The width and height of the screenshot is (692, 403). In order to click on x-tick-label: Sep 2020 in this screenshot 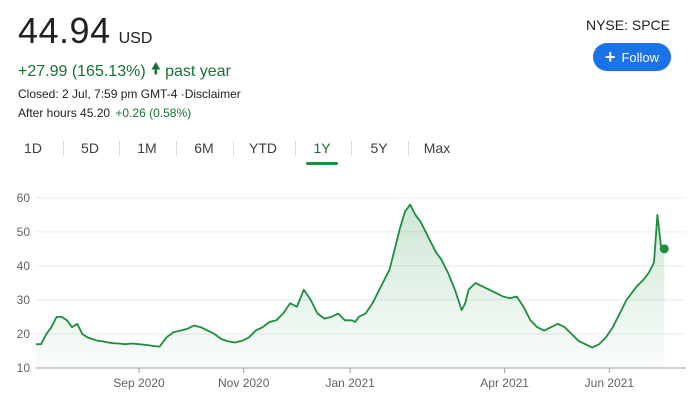, I will do `click(139, 383)`.